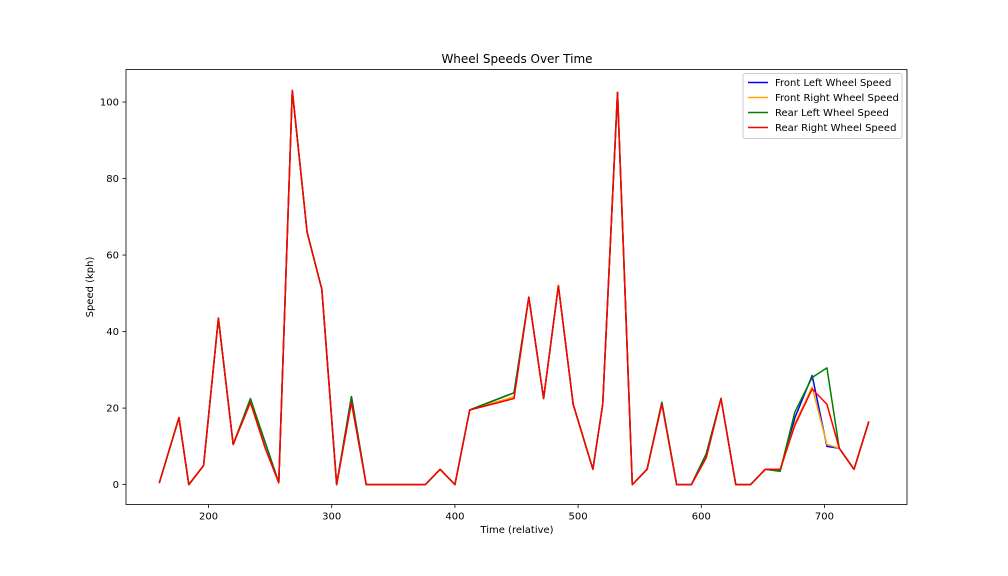 This screenshot has height=576, width=1008. I want to click on y-tick-label: 60, so click(112, 256).